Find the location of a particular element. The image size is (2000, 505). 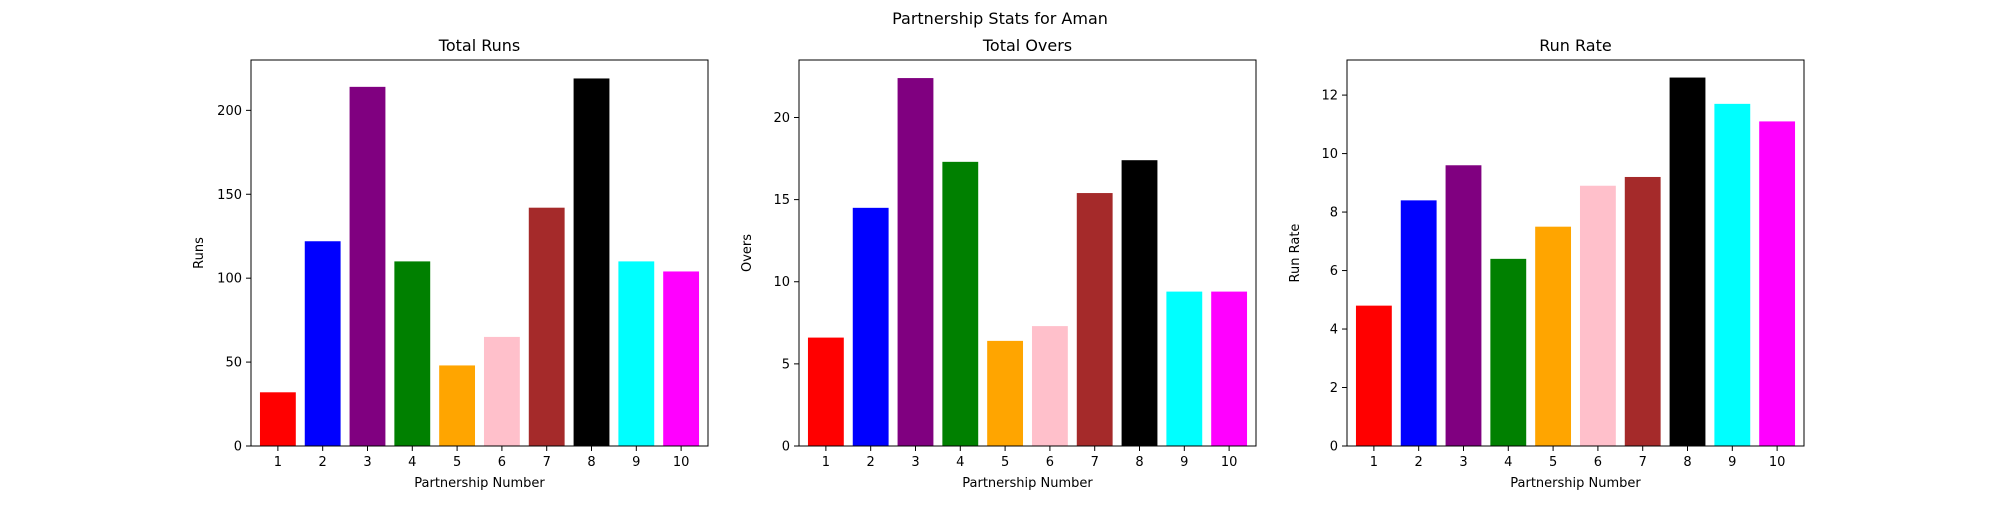

y-tick-label: 50 is located at coordinates (233, 363).